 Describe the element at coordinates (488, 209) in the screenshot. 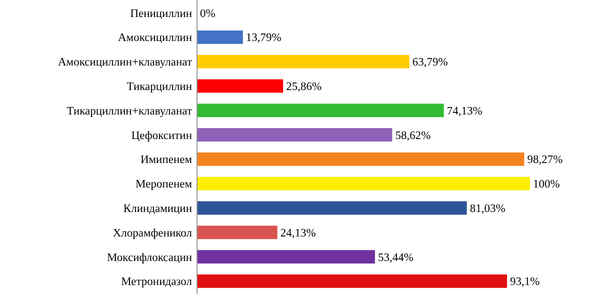

I see `data-label: 81,03%` at that location.